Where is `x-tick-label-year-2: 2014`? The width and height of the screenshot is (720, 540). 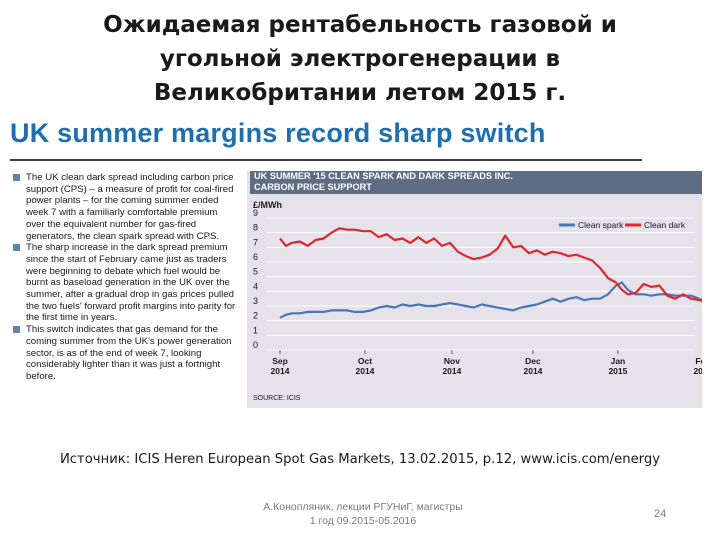 x-tick-label-year-2: 2014 is located at coordinates (451, 371).